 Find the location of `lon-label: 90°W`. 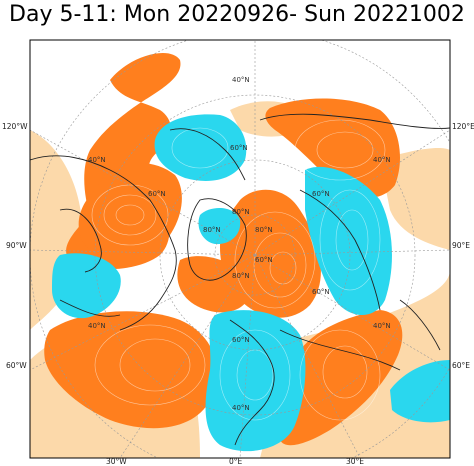

lon-label: 90°W is located at coordinates (16, 245).